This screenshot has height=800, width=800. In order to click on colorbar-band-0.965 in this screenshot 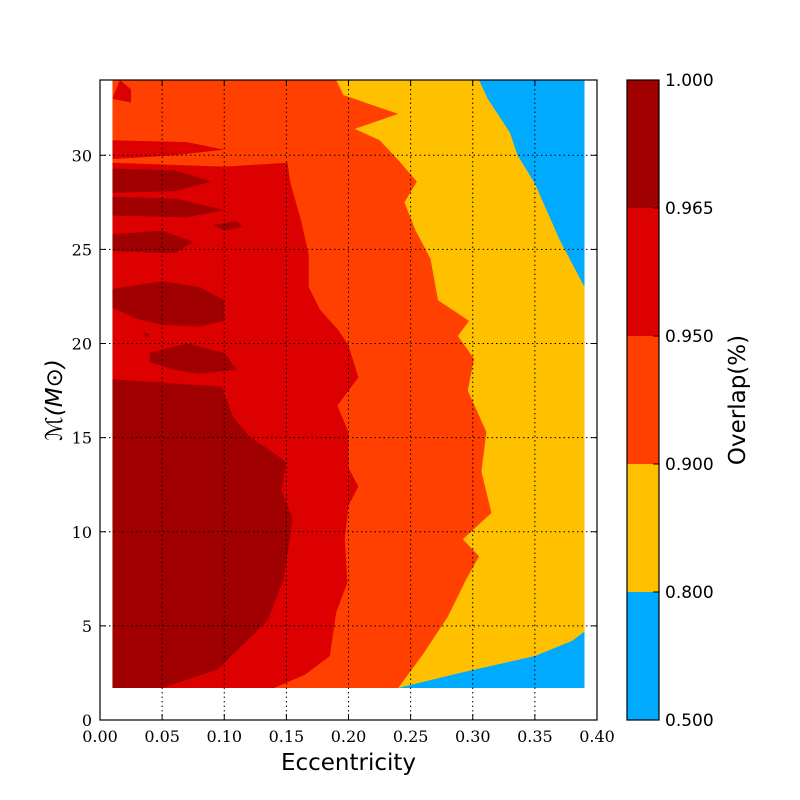, I will do `click(643, 144)`.